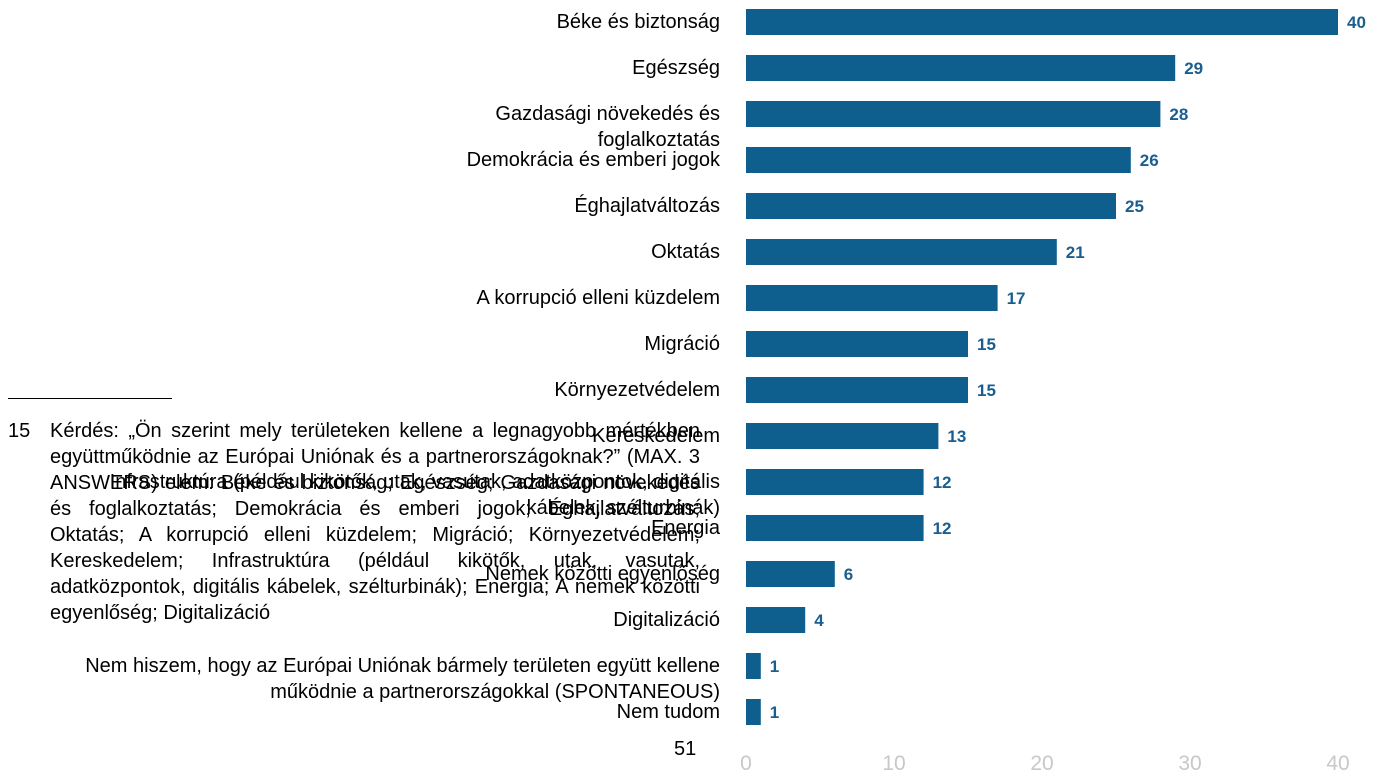 The image size is (1389, 773). Describe the element at coordinates (848, 574) in the screenshot. I see `value-label: 6` at that location.